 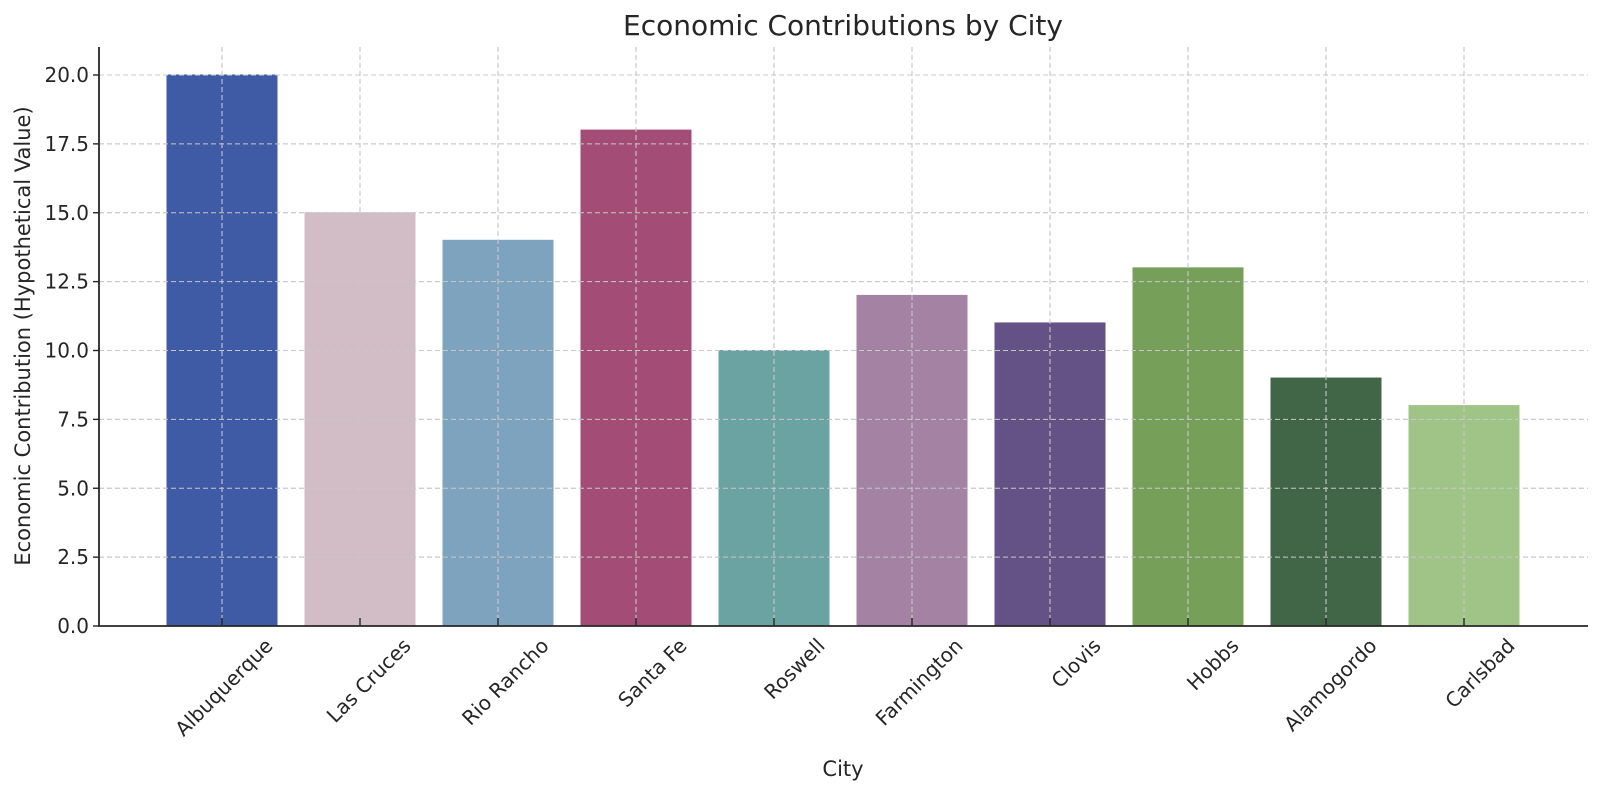 I want to click on y-axis-ticks: 0.0 2.5 5.0 7.5 10.0 12.5 15.0 17.5 20.0, so click(x=71, y=350).